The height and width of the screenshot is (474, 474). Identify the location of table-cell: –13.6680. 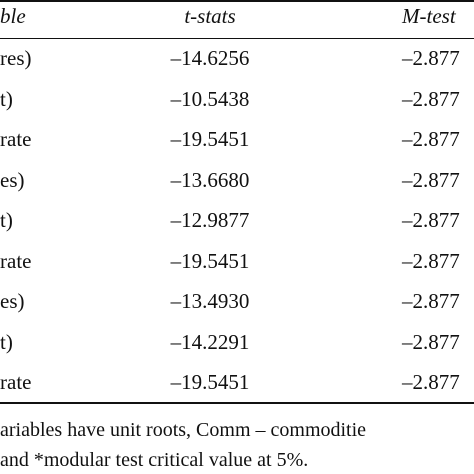
(210, 179).